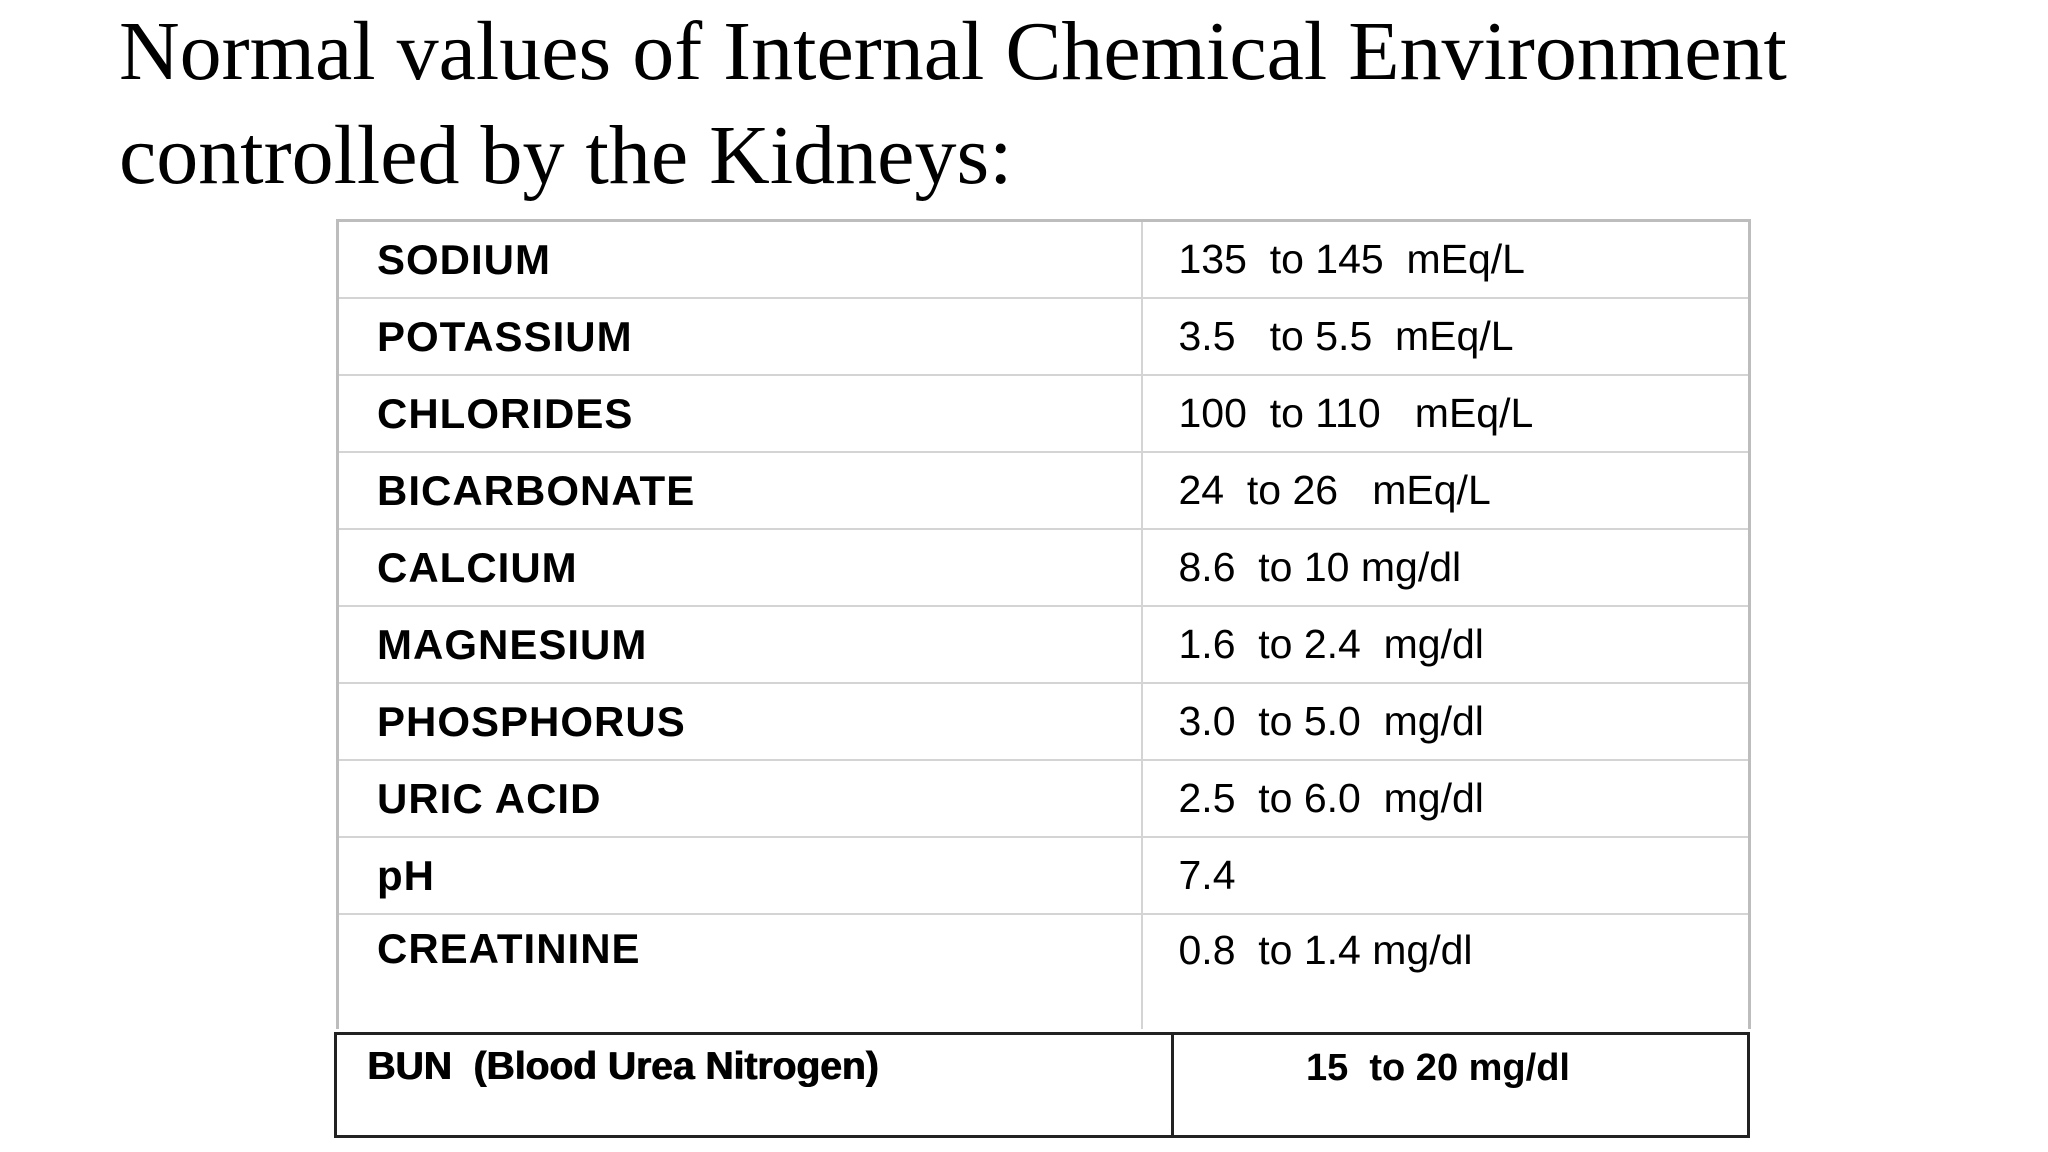 This screenshot has width=2048, height=1152. Describe the element at coordinates (1445, 259) in the screenshot. I see `parameter-value: 135 to 145 mEq/L` at that location.